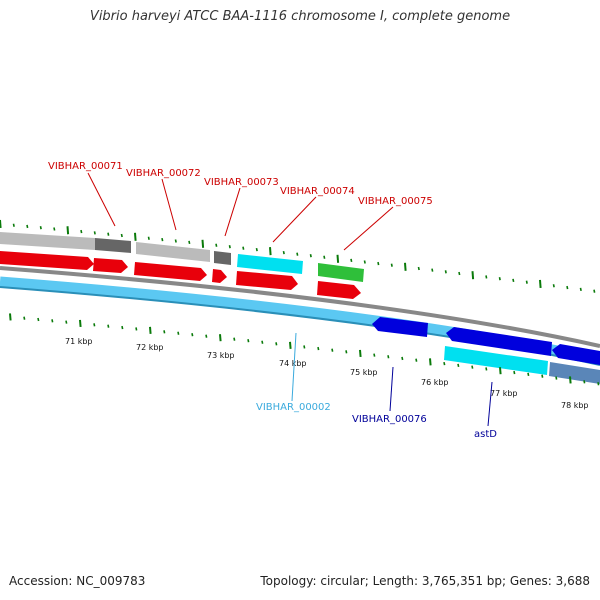  Describe the element at coordinates (376, 386) in the screenshot. I see `bottom-feature-labels: VIBHAR_00002 VIBHAR_00076 astD` at that location.